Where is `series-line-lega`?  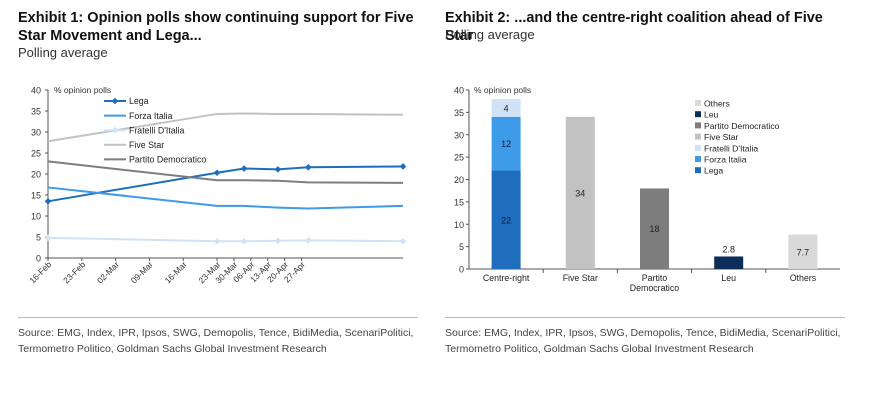 series-line-lega is located at coordinates (225, 184).